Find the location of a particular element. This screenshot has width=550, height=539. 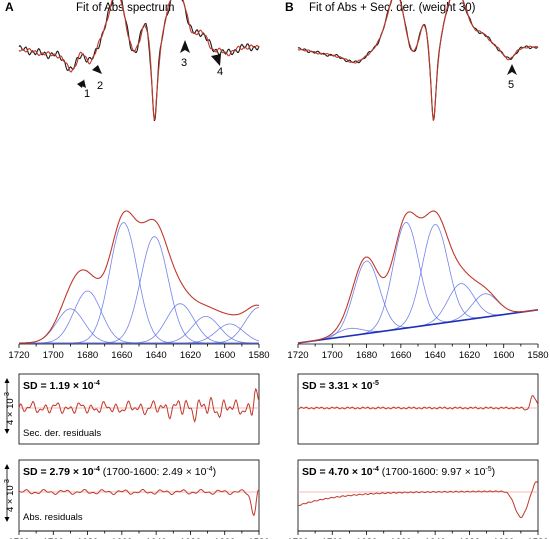

abs-residual-trace-b is located at coordinates (418, 500).